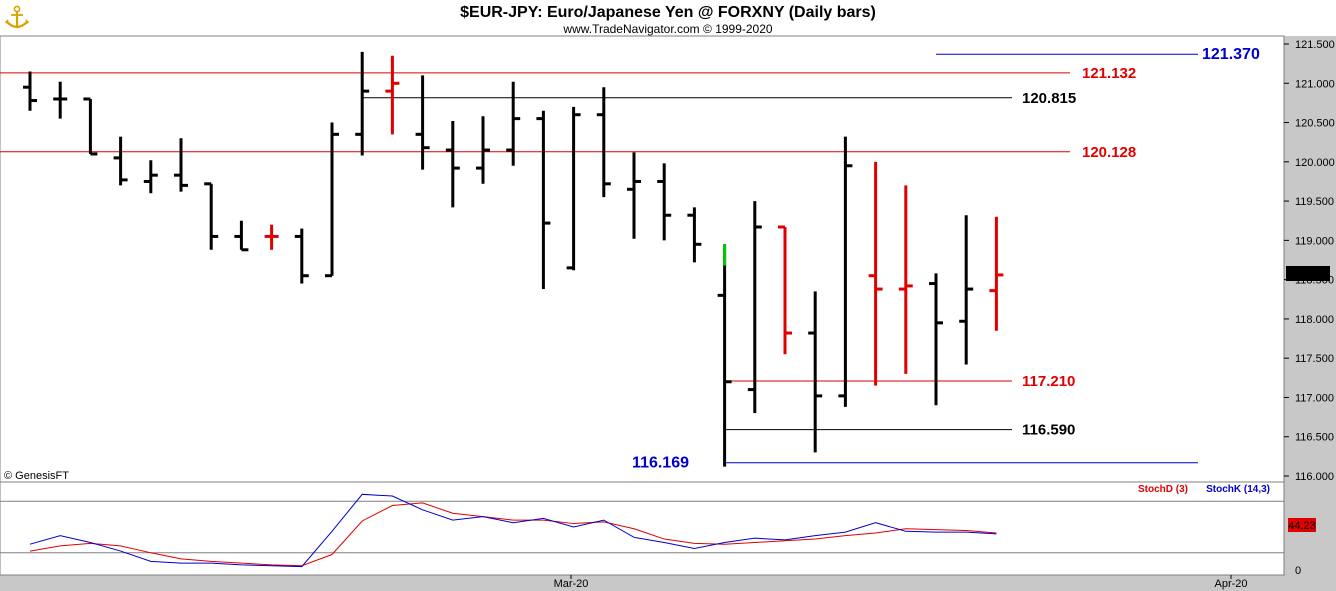  I want to click on date-tick-label: Mar-20, so click(571, 584).